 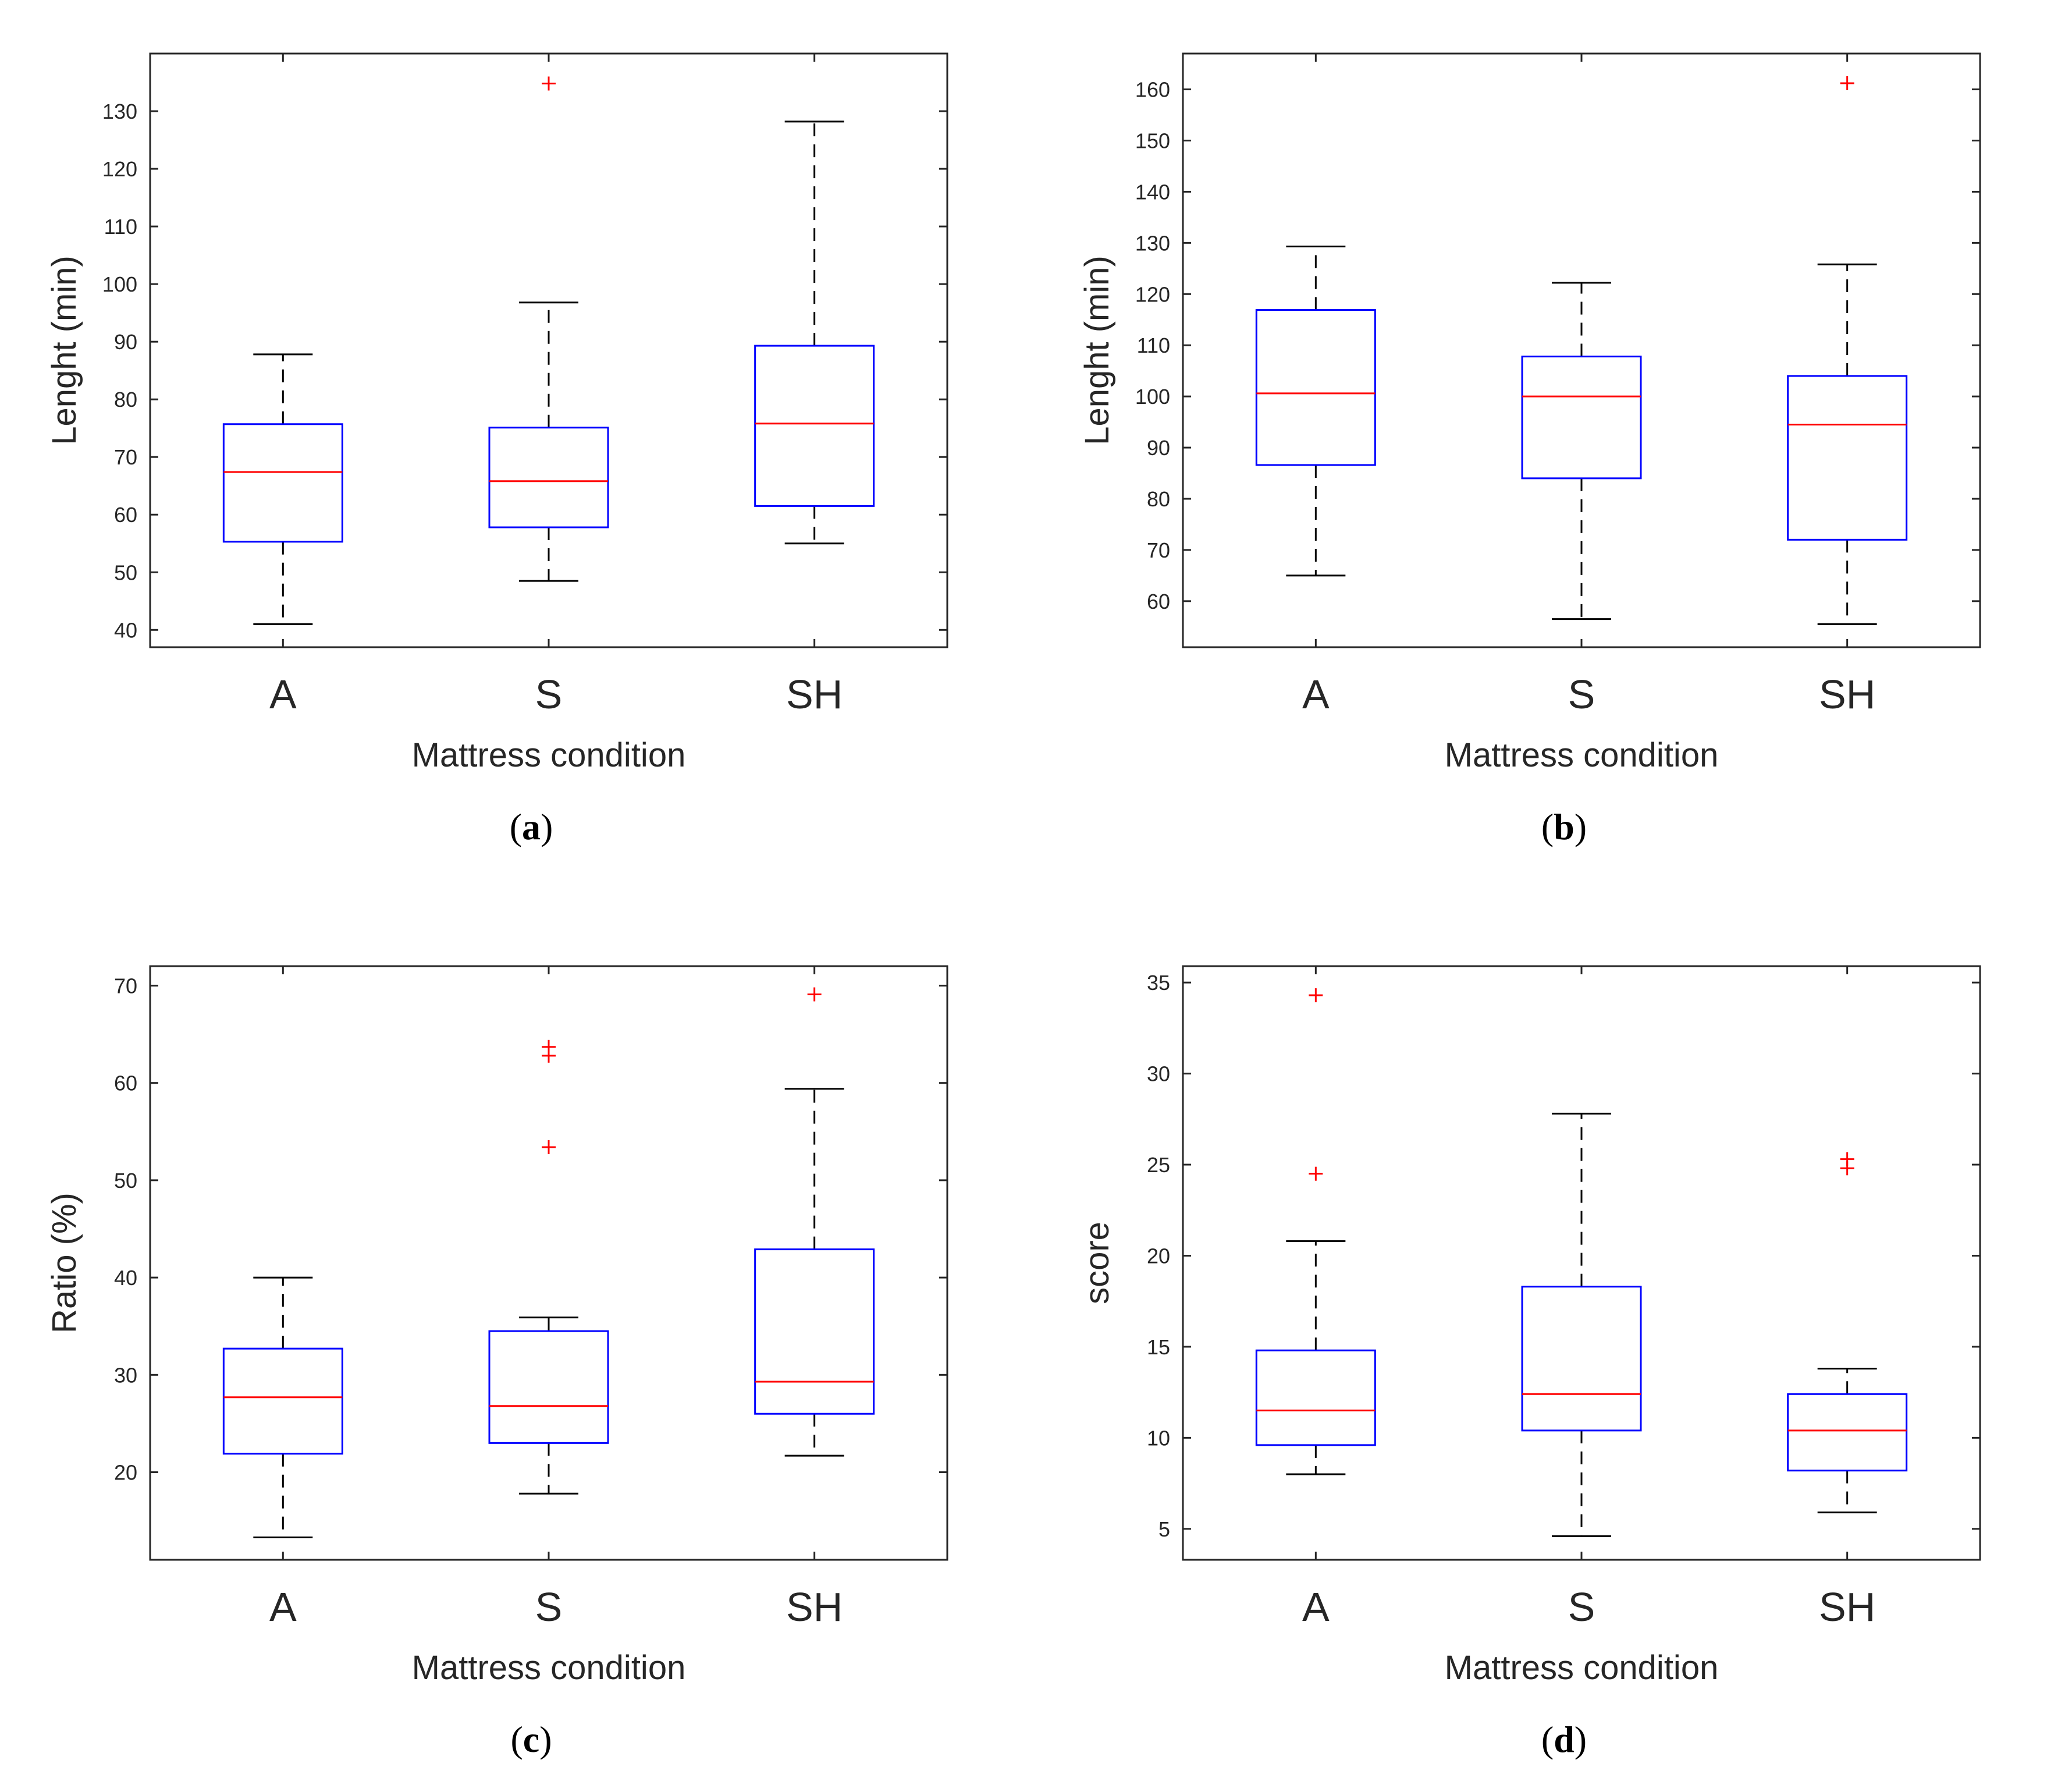 What do you see at coordinates (1564, 826) in the screenshot?
I see `panel-label: (b)` at bounding box center [1564, 826].